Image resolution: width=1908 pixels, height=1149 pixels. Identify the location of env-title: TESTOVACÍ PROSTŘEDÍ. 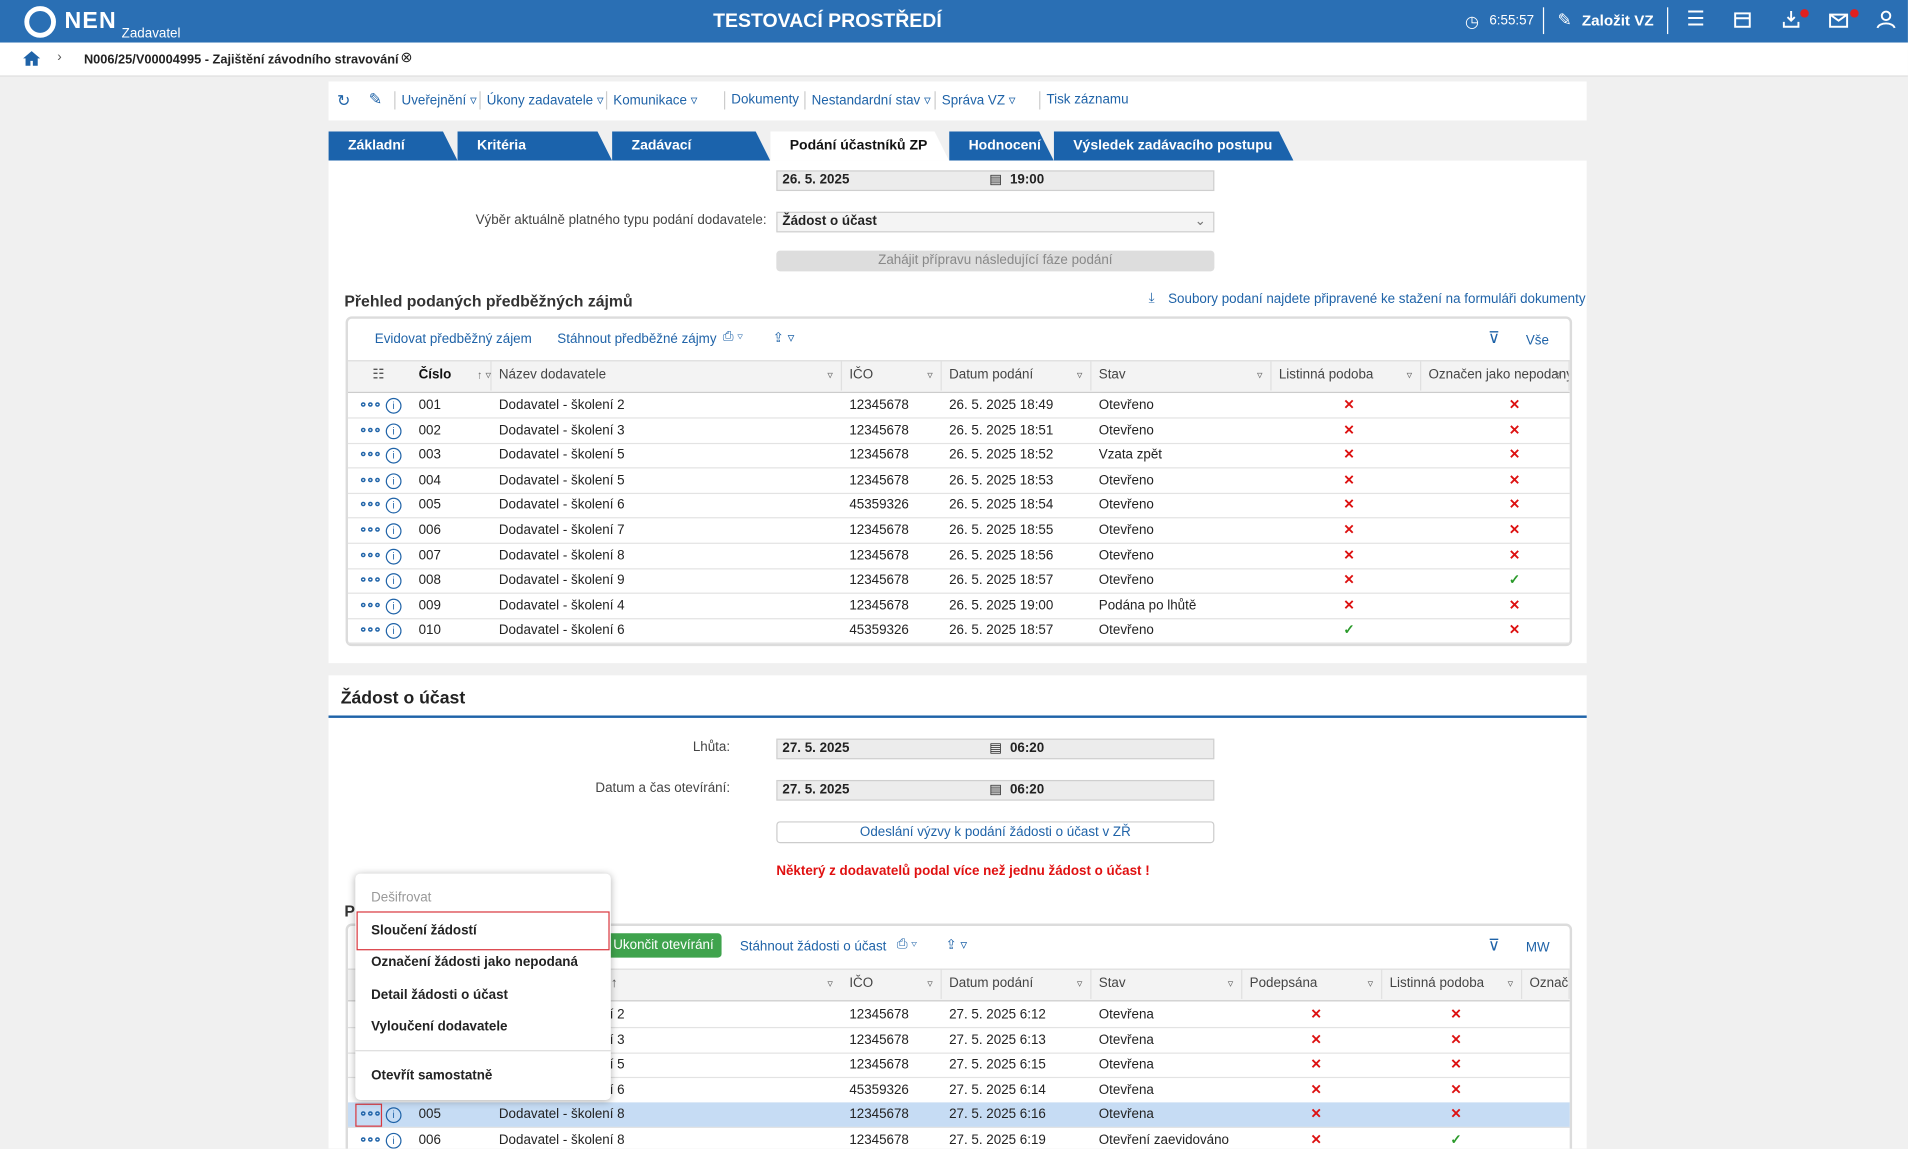
(827, 22).